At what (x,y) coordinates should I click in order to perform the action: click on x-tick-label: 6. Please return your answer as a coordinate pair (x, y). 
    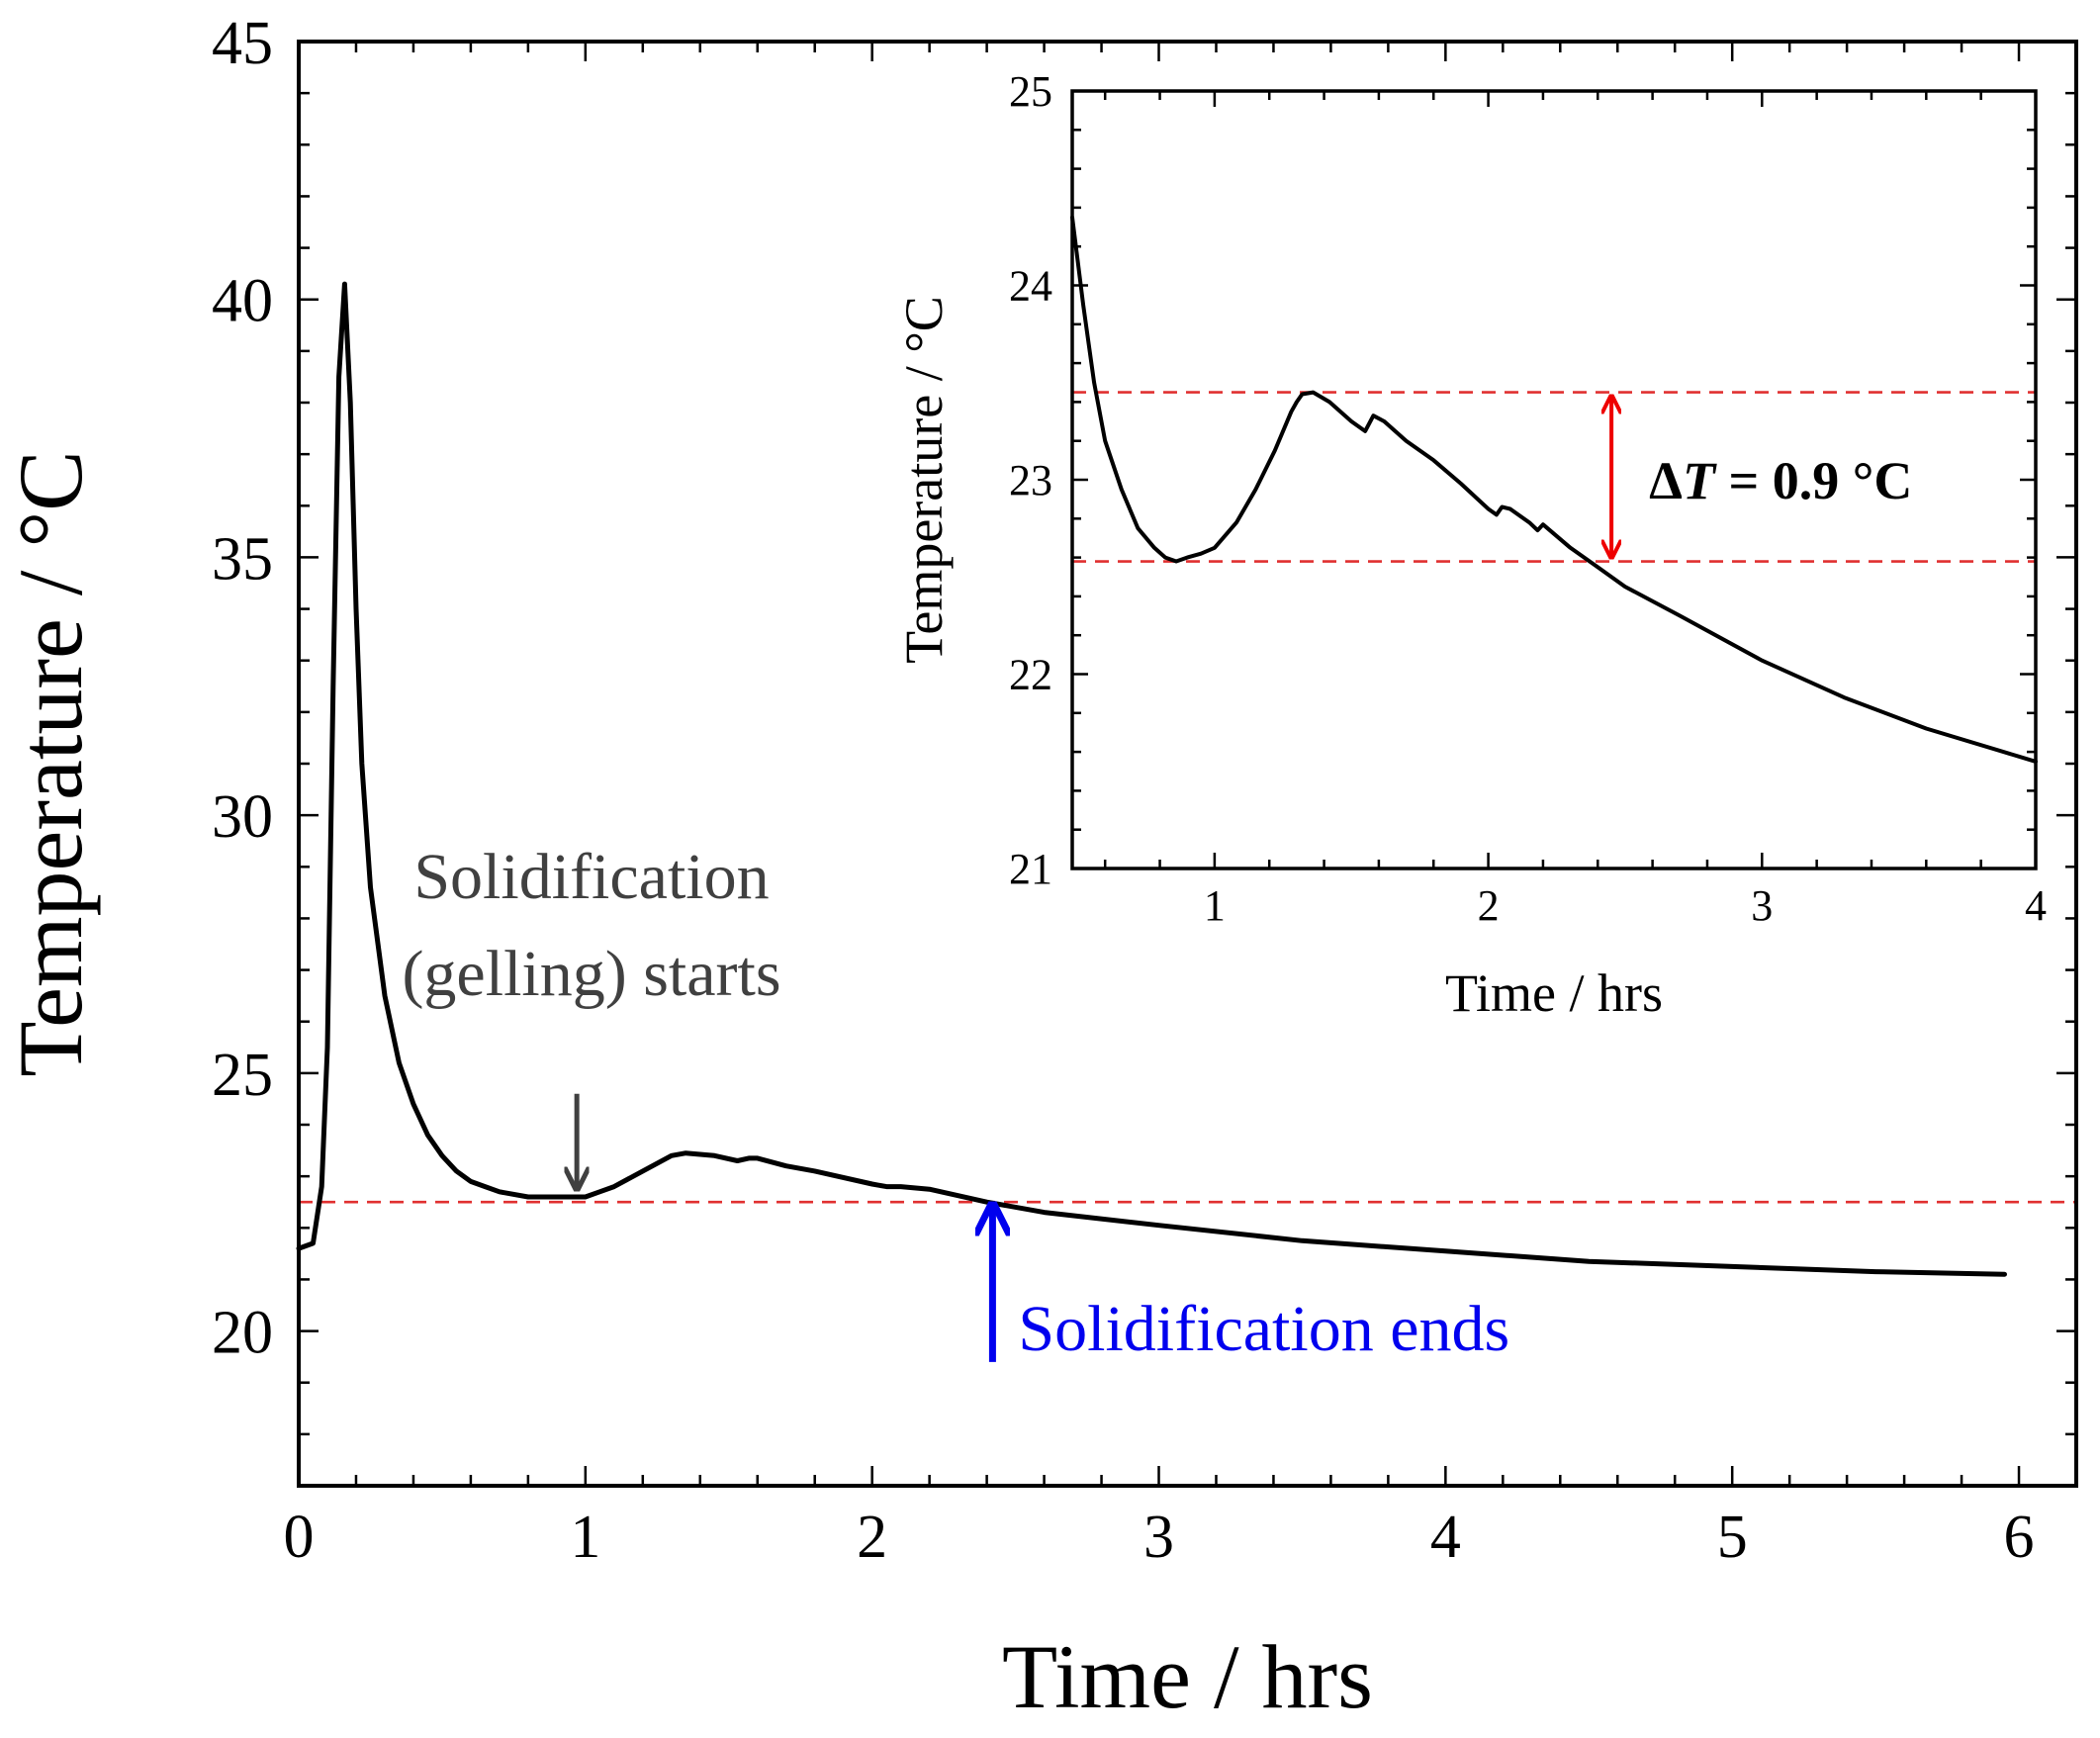
    Looking at the image, I should click on (2020, 1538).